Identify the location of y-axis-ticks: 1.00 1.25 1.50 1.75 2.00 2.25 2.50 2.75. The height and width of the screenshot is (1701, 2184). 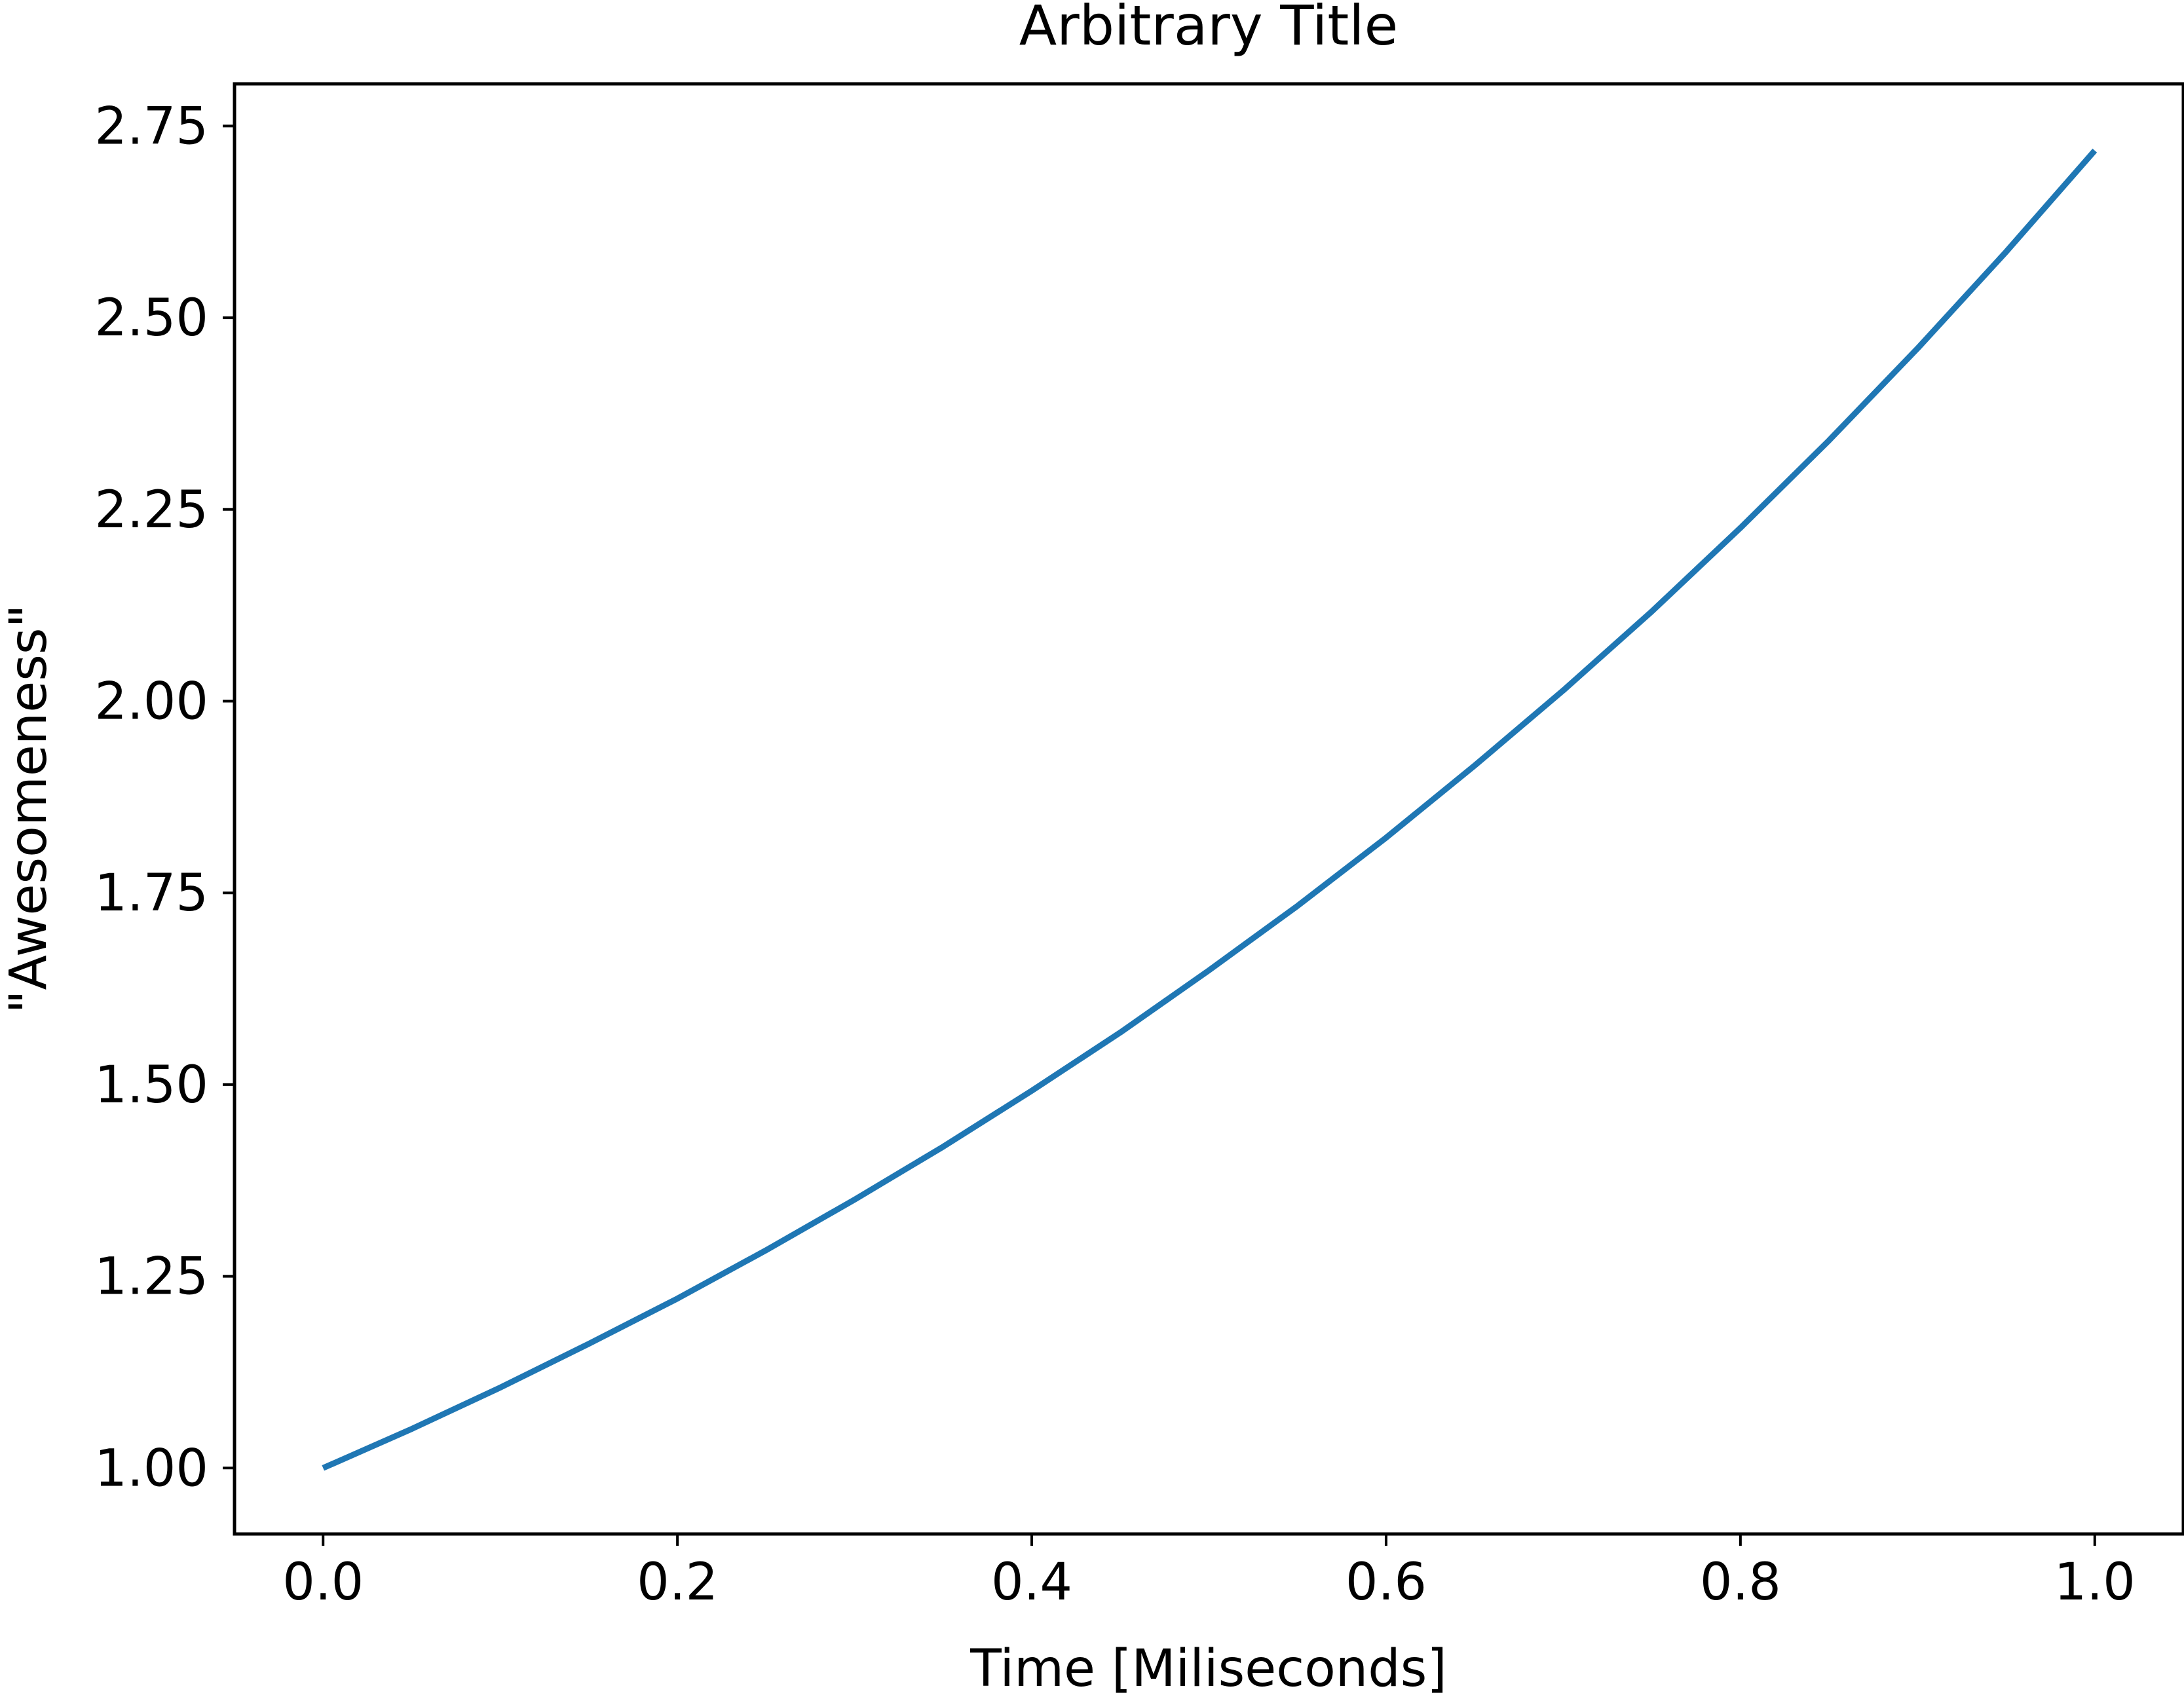
(164, 798).